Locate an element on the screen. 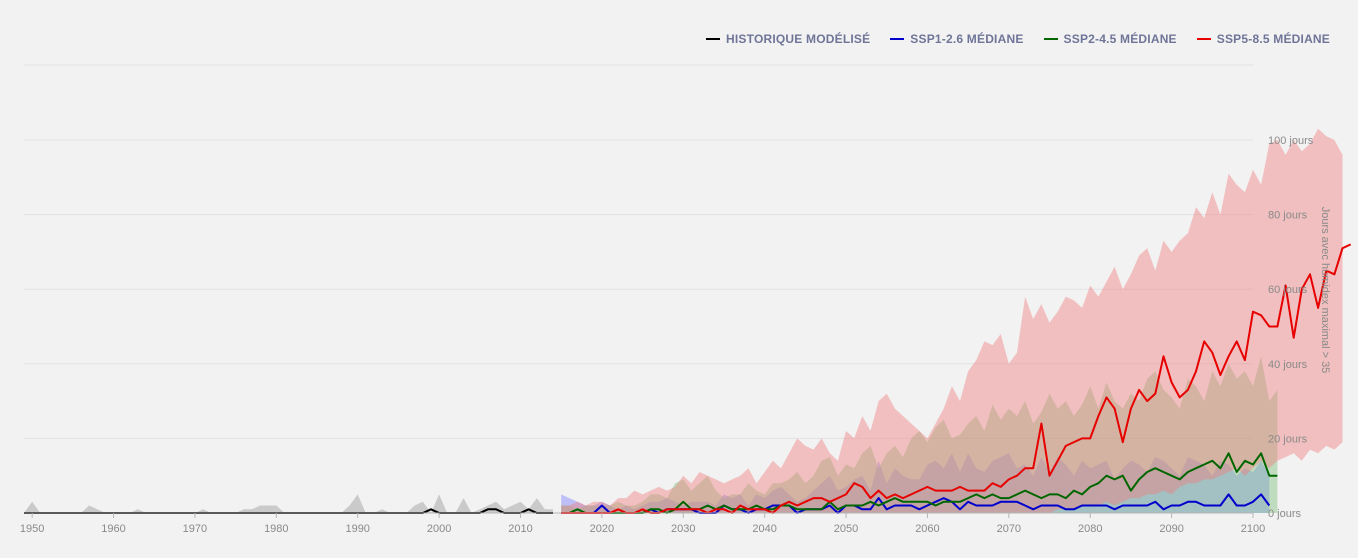 Image resolution: width=1358 pixels, height=558 pixels. x-tick-label: 2100 is located at coordinates (1253, 529).